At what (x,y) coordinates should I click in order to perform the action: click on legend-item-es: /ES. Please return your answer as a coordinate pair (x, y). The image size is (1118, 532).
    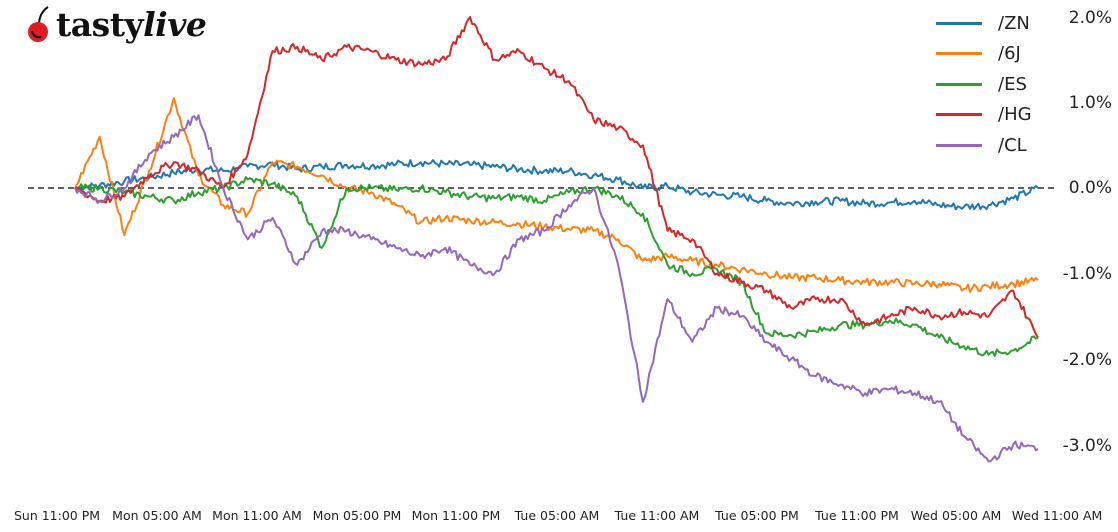
    Looking at the image, I should click on (984, 84).